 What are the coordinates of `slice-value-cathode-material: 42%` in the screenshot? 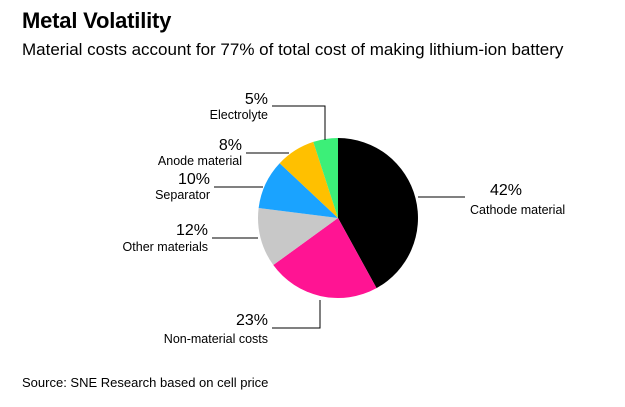 It's located at (506, 190).